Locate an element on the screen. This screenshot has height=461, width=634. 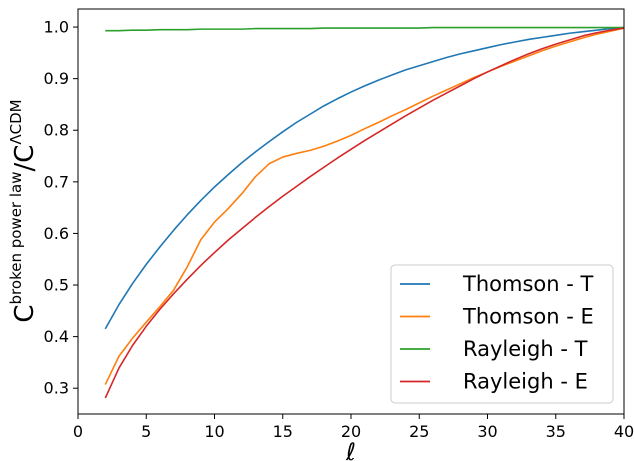
x-tick-label: 25 is located at coordinates (419, 431).